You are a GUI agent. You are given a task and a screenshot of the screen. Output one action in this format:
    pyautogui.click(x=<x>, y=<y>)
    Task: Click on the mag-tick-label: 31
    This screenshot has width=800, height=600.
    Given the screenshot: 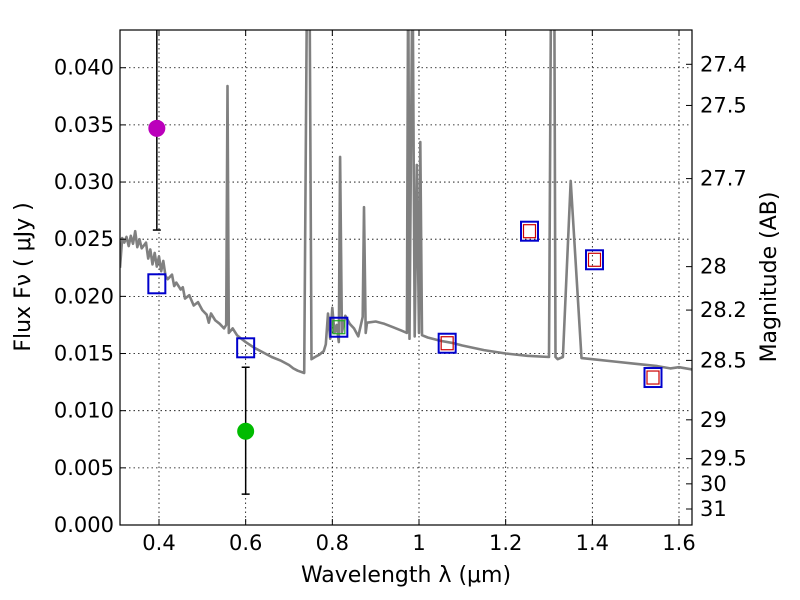 What is the action you would take?
    pyautogui.click(x=713, y=509)
    